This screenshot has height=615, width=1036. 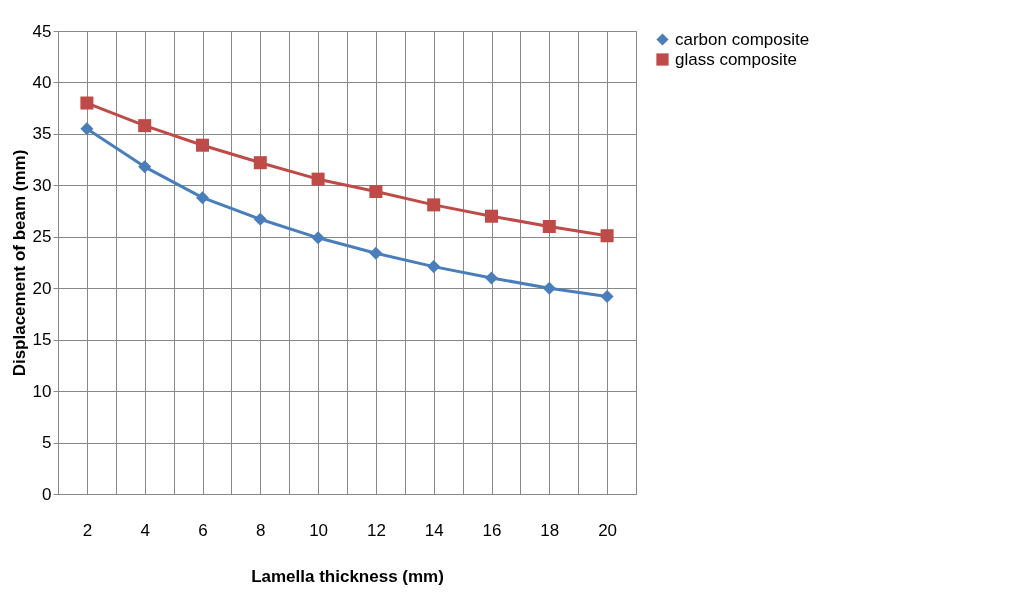 I want to click on x-tick-label: 16, so click(x=492, y=530).